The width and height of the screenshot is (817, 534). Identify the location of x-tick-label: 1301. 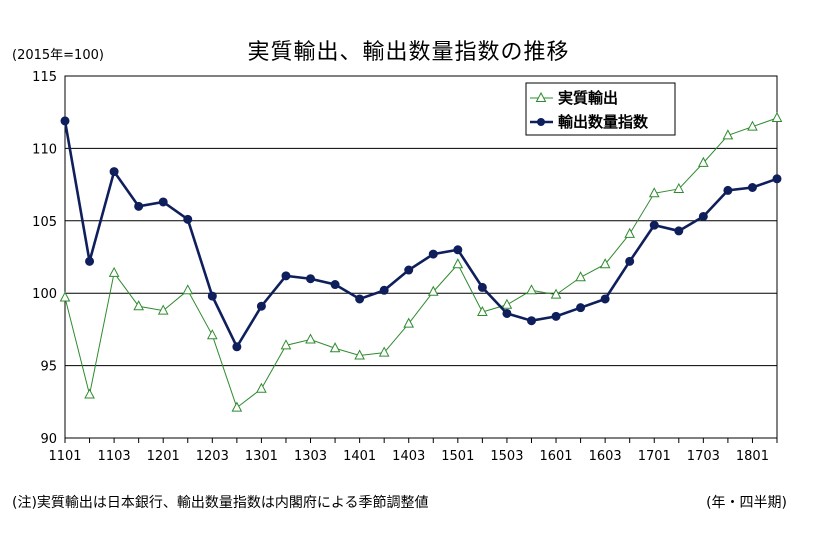
(261, 456).